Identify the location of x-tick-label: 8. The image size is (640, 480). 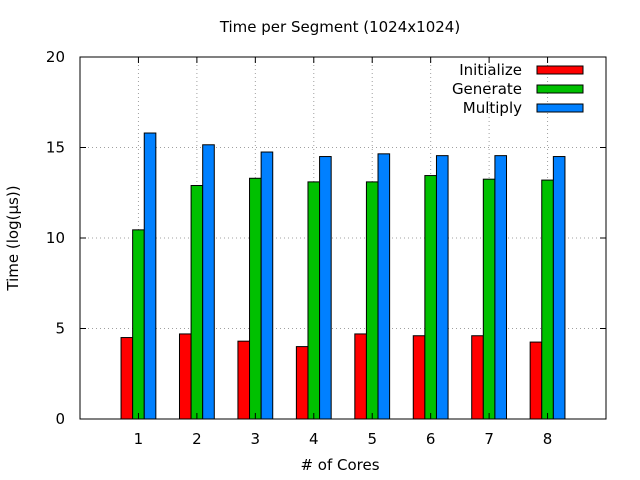
(548, 439).